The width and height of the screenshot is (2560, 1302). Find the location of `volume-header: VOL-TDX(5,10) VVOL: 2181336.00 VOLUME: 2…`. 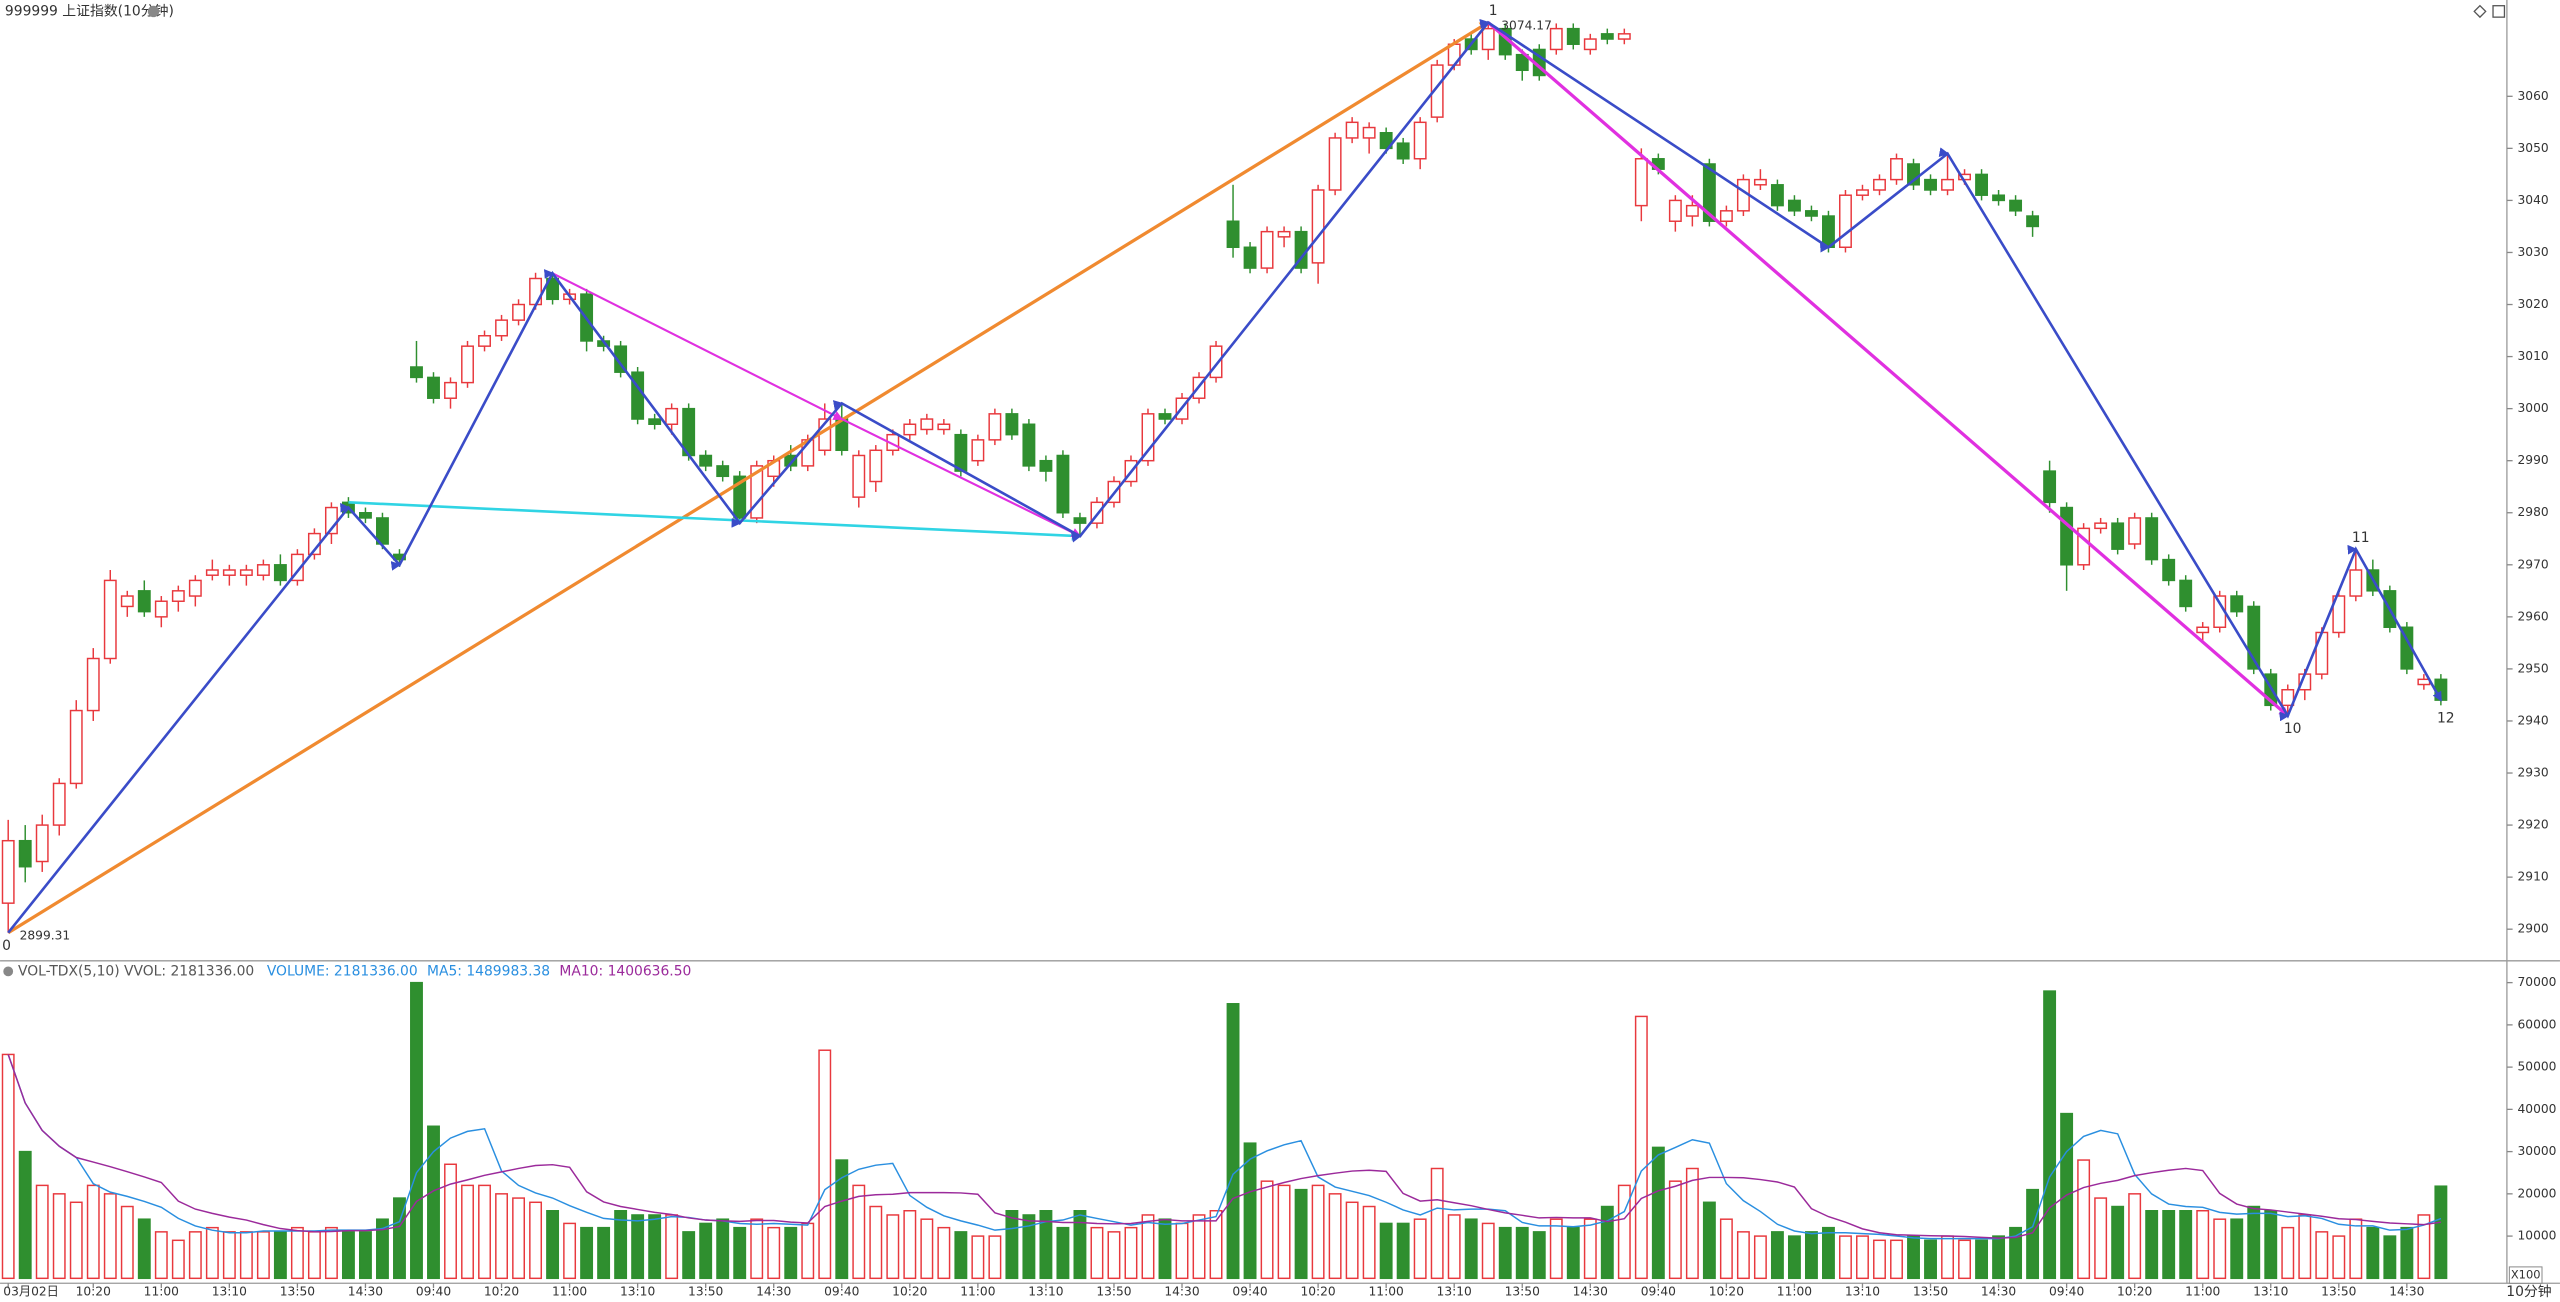

volume-header: VOL-TDX(5,10) VVOL: 2181336.00 VOLUME: 2… is located at coordinates (354, 971).